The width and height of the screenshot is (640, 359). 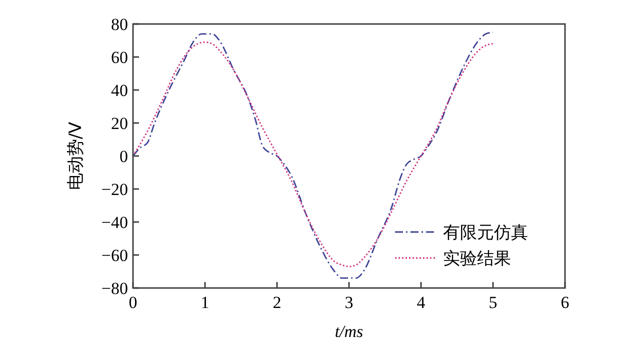 What do you see at coordinates (421, 302) in the screenshot?
I see `x-tick-label: 4` at bounding box center [421, 302].